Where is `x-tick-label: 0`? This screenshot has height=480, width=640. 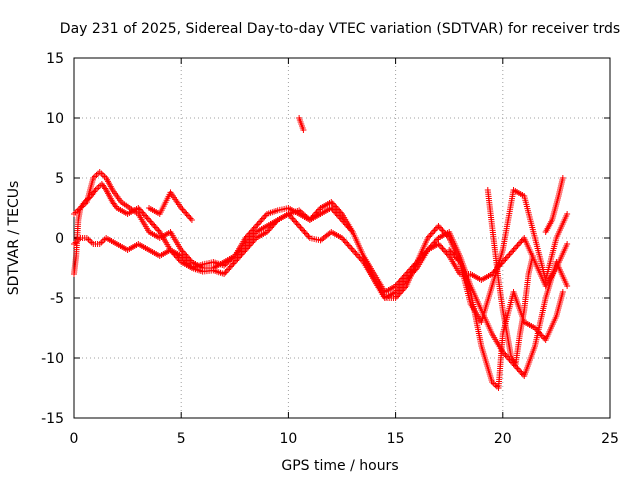 x-tick-label: 0 is located at coordinates (74, 439).